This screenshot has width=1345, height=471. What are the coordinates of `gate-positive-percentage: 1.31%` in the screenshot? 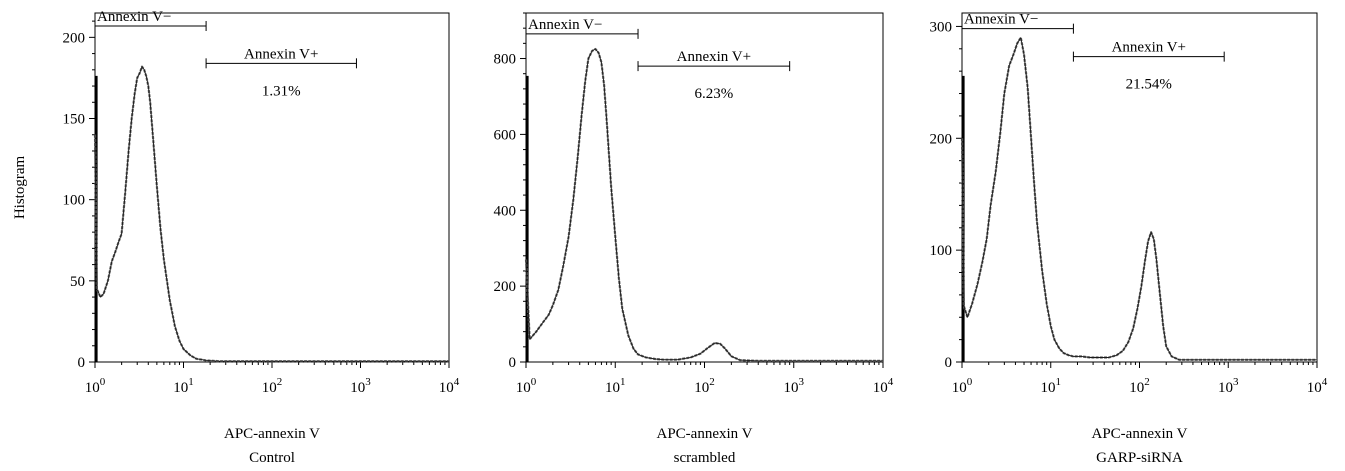 It's located at (281, 91).